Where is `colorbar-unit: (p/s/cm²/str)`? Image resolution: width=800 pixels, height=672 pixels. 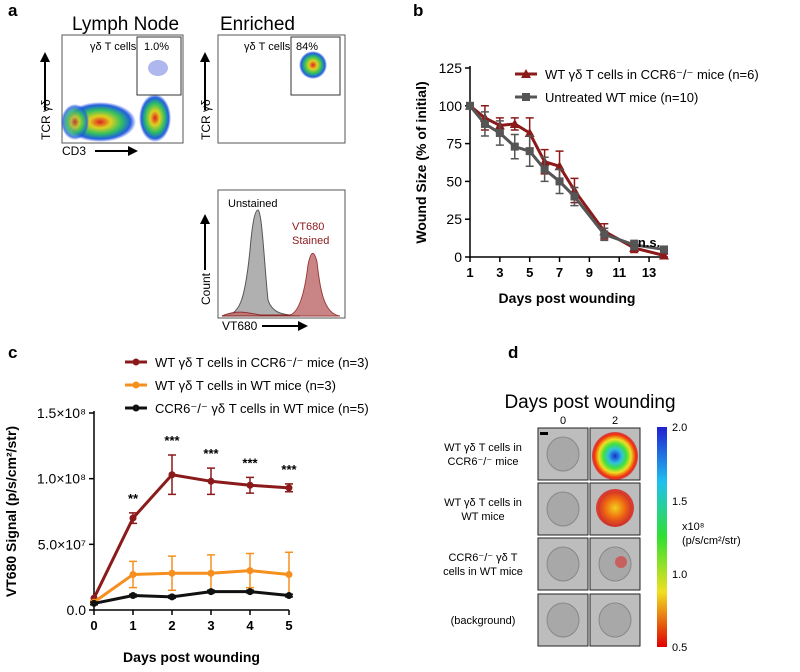 colorbar-unit: (p/s/cm²/str) is located at coordinates (711, 541).